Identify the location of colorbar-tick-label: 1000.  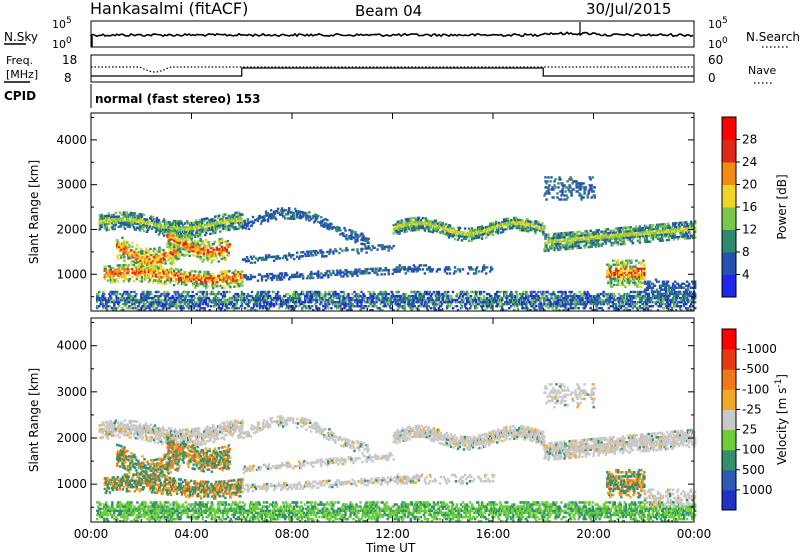
(757, 490).